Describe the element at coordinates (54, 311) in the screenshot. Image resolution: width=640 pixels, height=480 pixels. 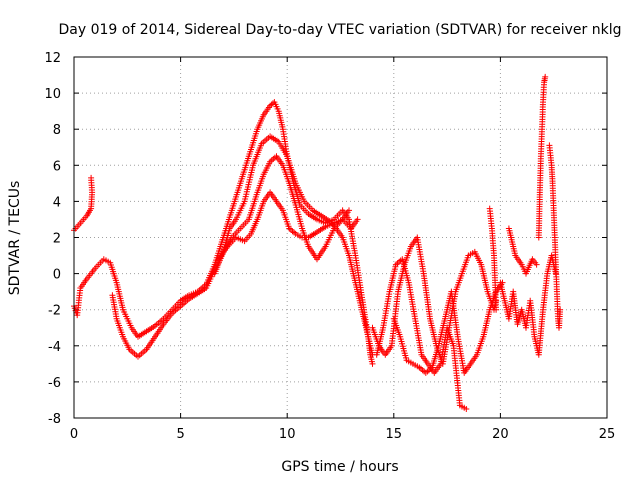
I see `y-tick-label: -2` at that location.